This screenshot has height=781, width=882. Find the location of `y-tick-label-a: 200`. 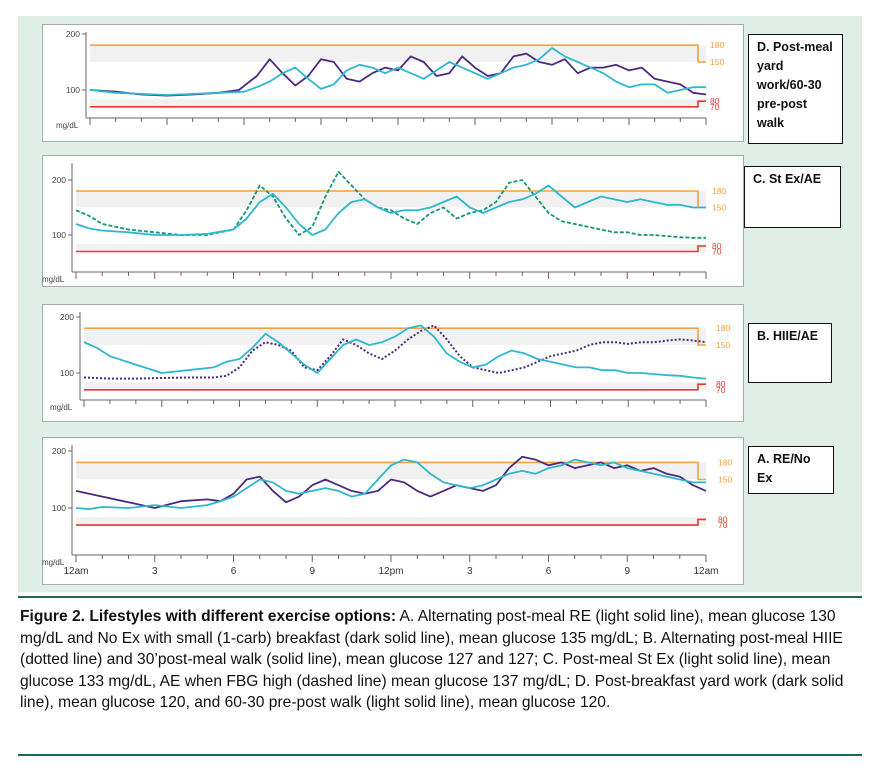

y-tick-label-a: 200 is located at coordinates (59, 451).